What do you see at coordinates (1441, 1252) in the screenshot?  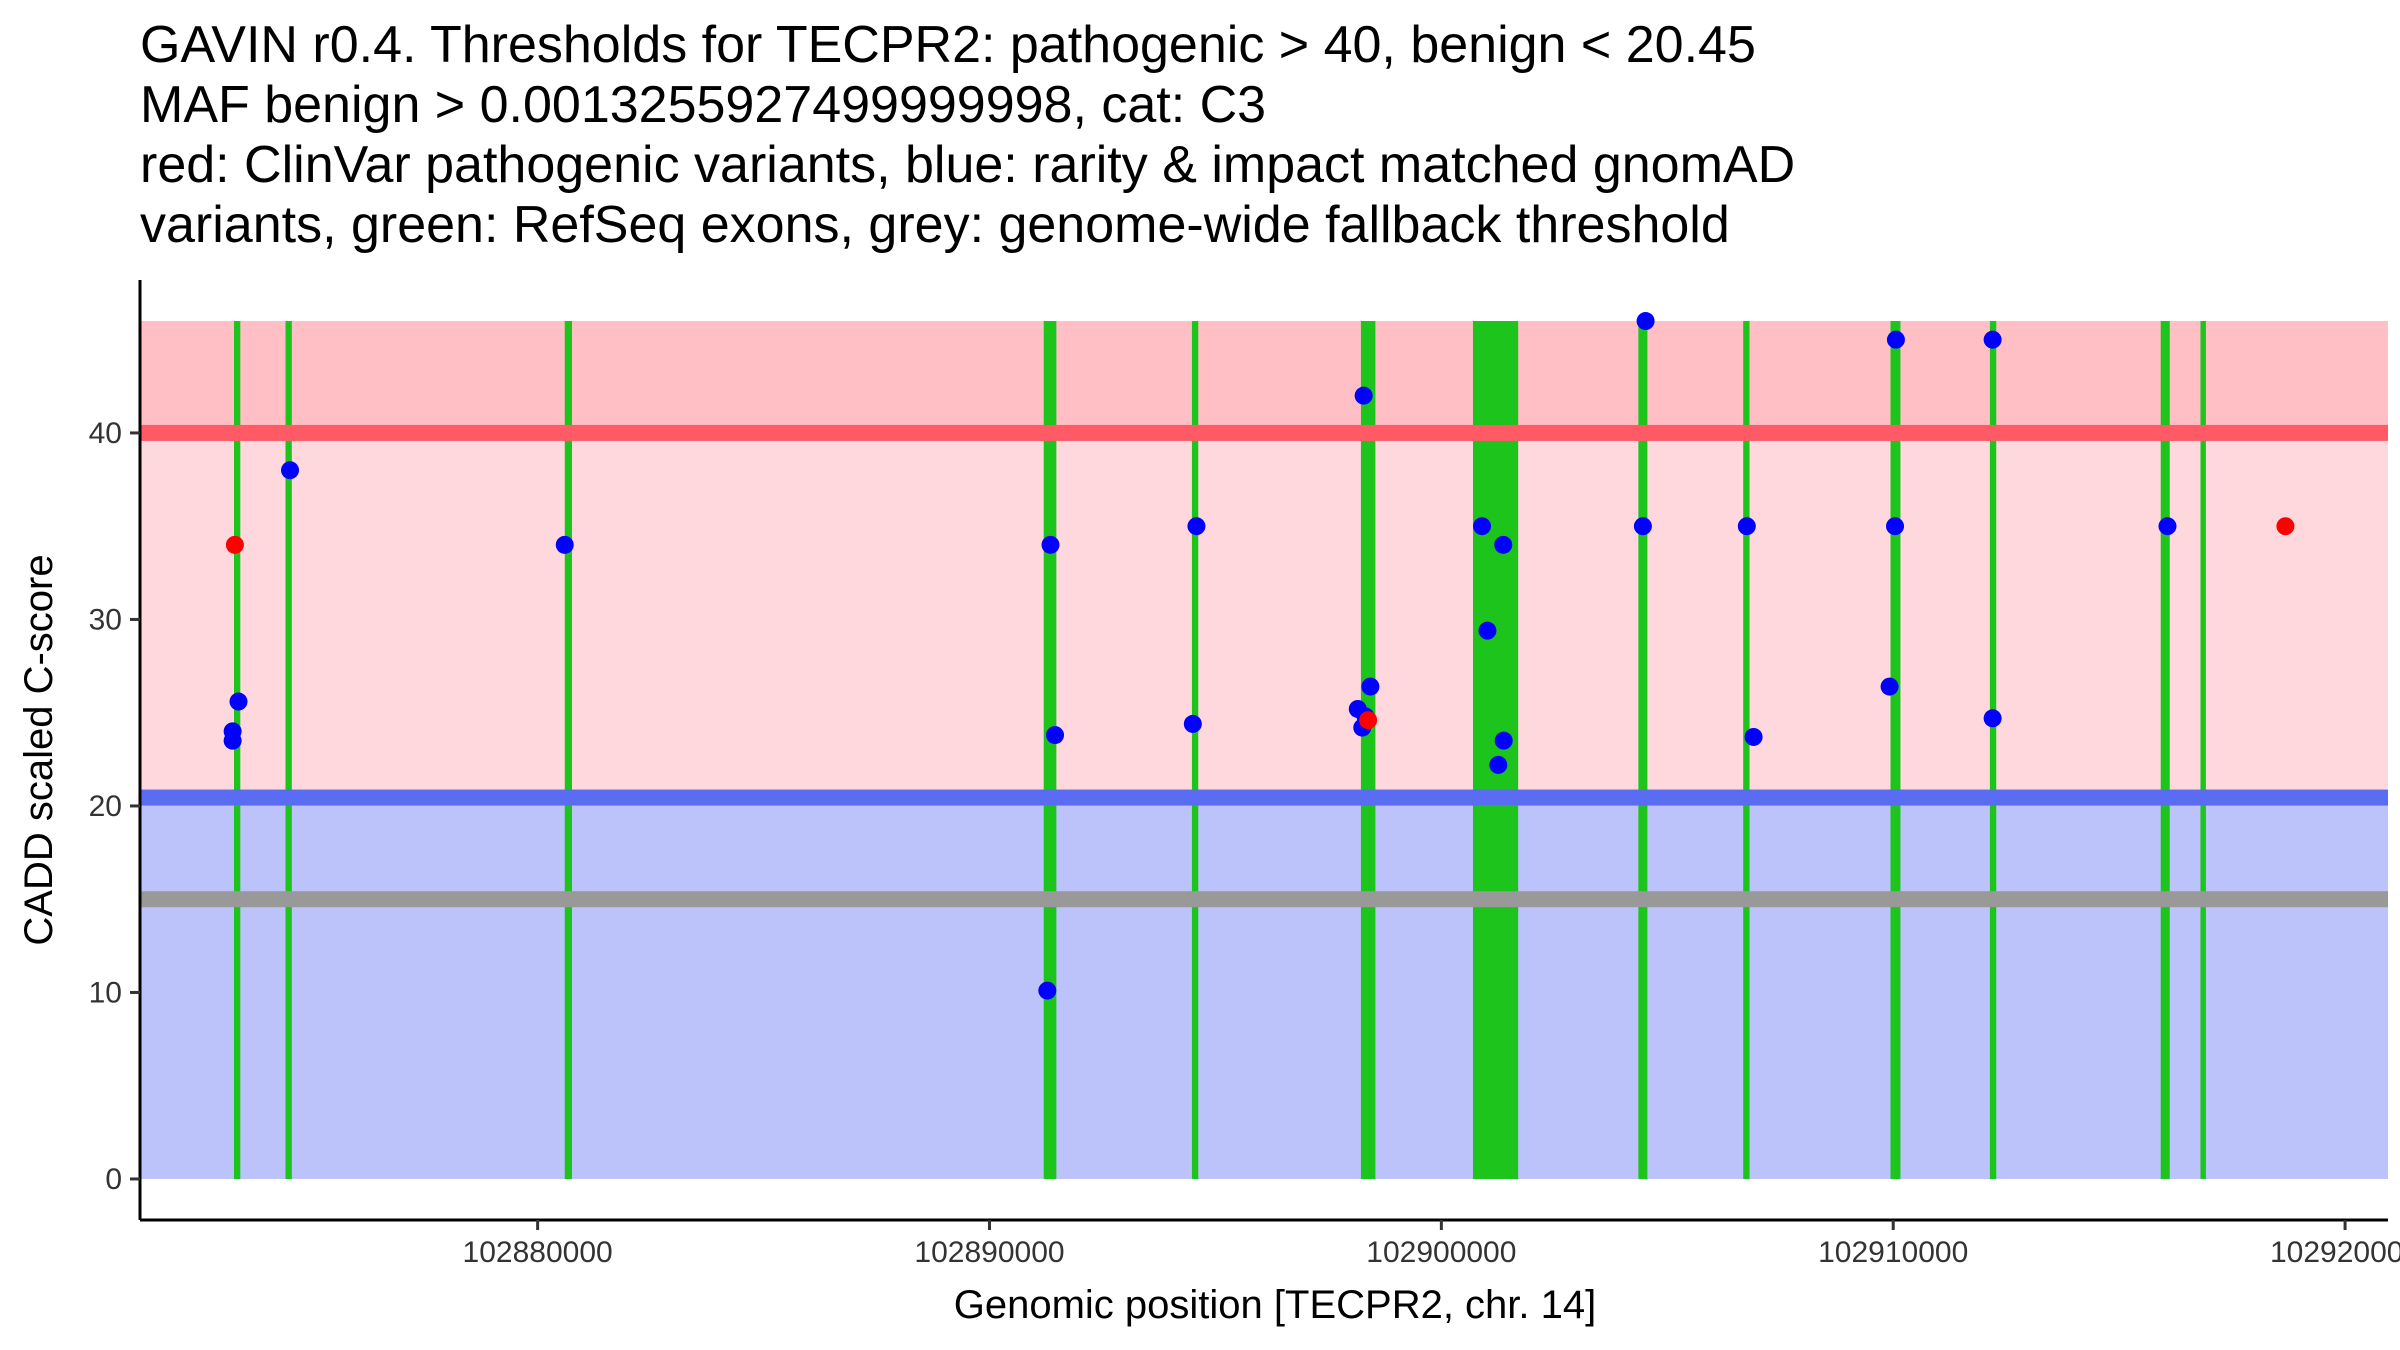 I see `x-tick-label-2: 102900000` at bounding box center [1441, 1252].